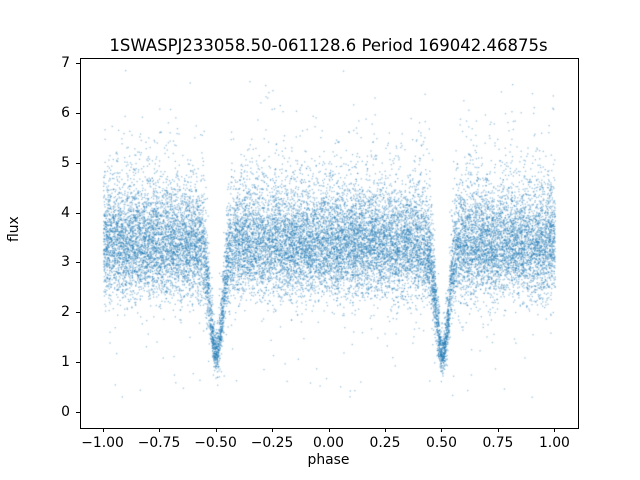 This screenshot has height=480, width=640. What do you see at coordinates (65, 412) in the screenshot?
I see `y-tick-label: 0` at bounding box center [65, 412].